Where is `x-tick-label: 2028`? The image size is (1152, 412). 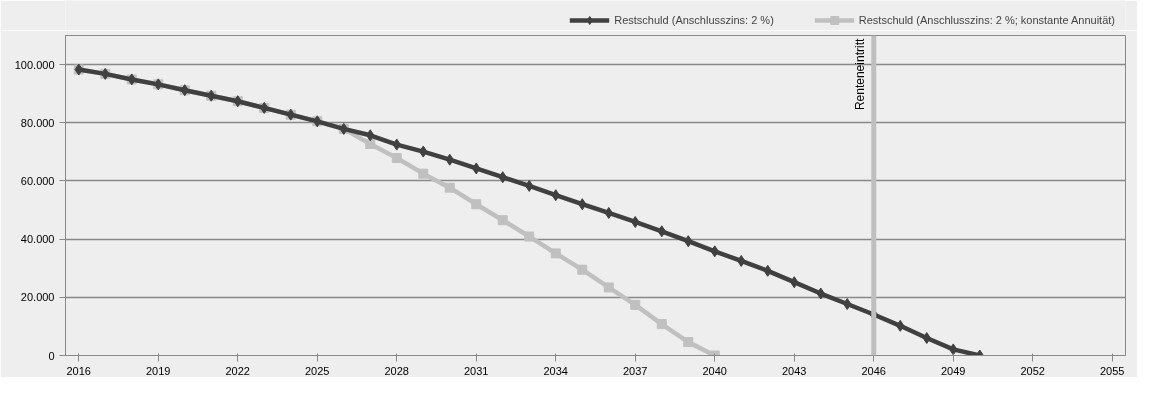 x-tick-label: 2028 is located at coordinates (396, 370).